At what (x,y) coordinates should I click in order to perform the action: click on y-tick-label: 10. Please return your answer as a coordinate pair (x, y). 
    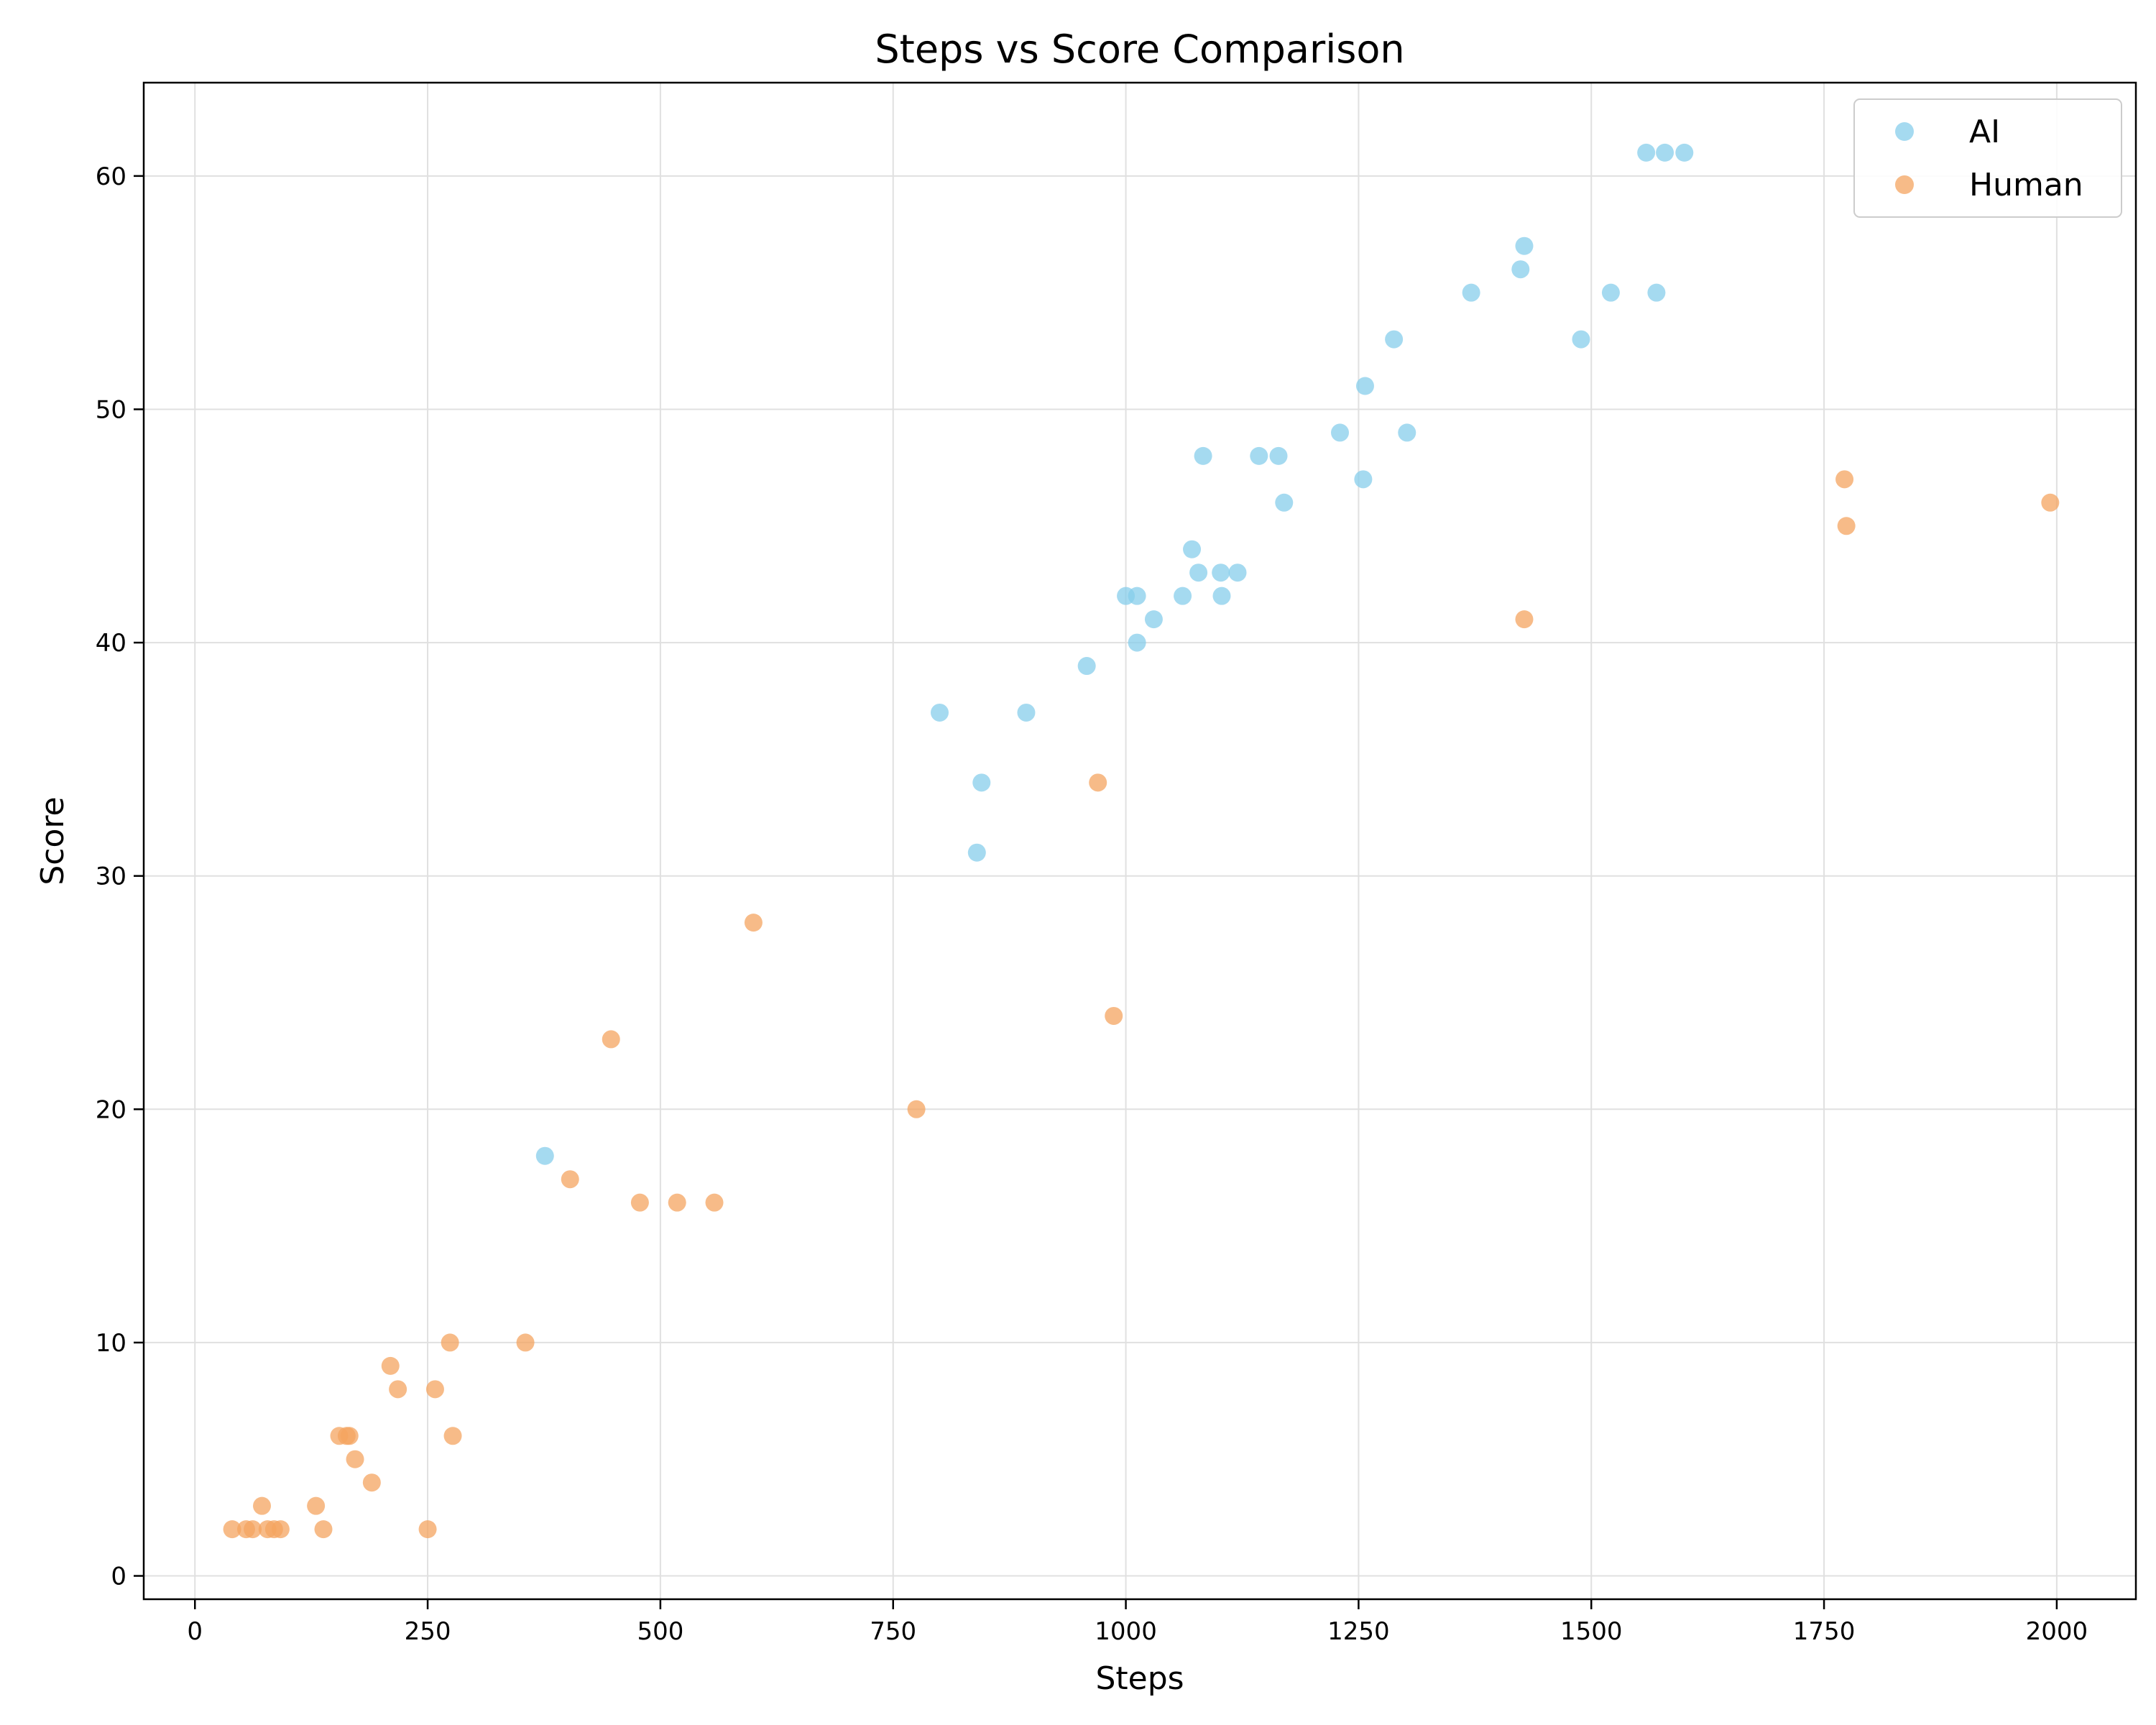
    Looking at the image, I should click on (111, 1343).